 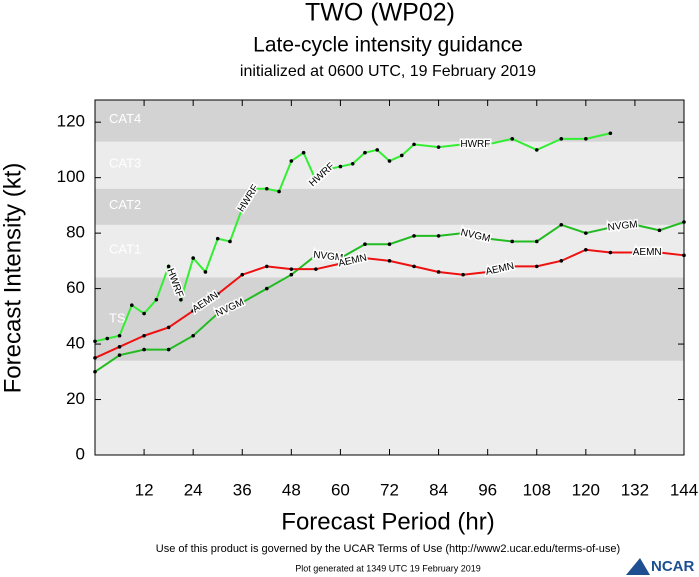 What do you see at coordinates (125, 204) in the screenshot?
I see `band-label: CAT2` at bounding box center [125, 204].